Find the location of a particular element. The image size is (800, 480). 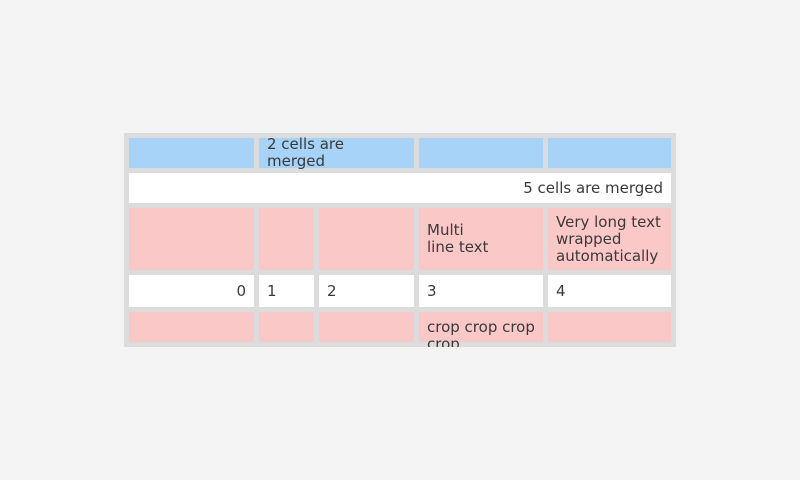

table-cell-r1c4 is located at coordinates (481, 153).